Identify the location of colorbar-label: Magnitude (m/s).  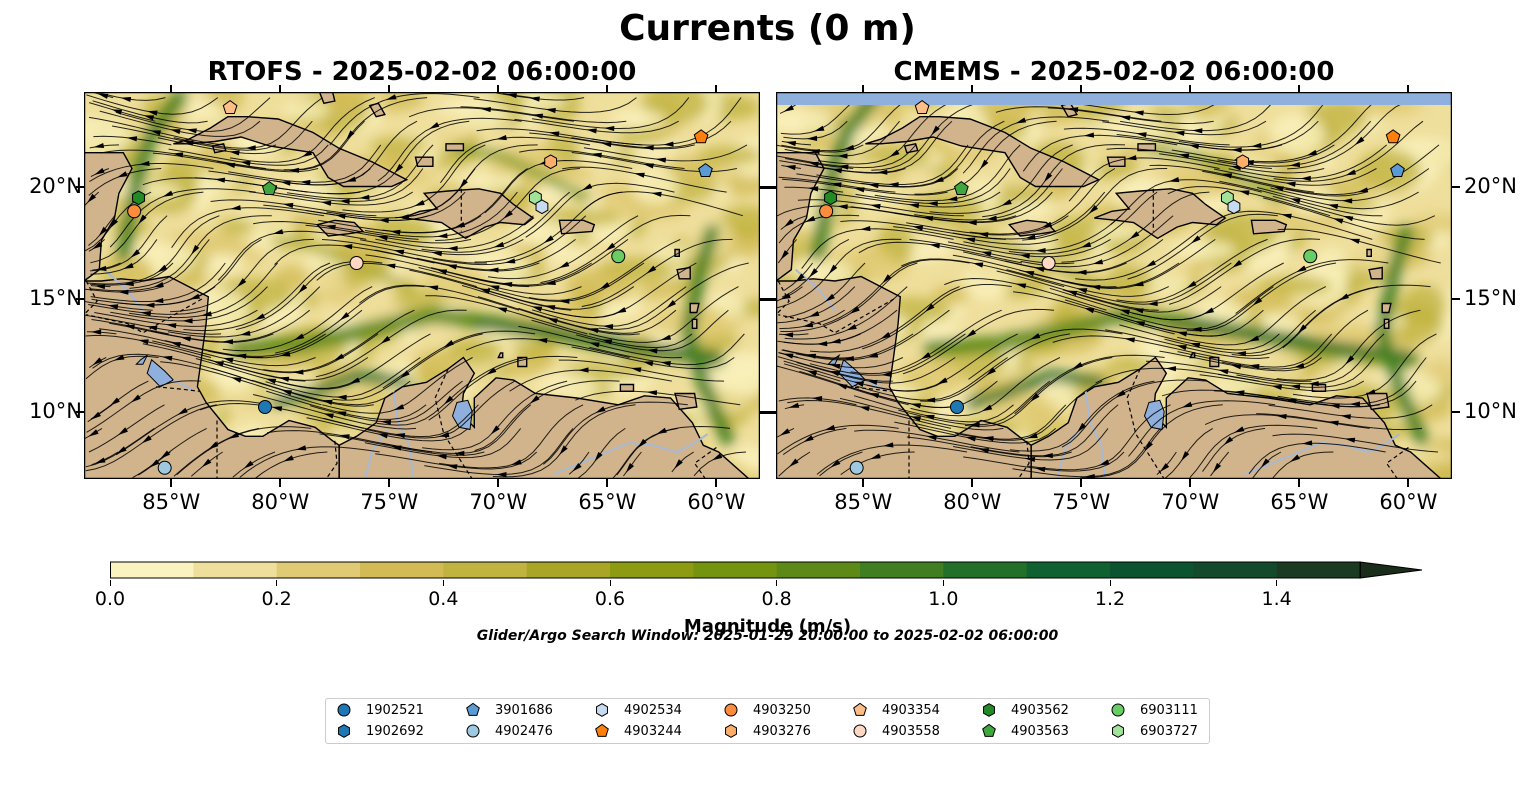
(767, 626).